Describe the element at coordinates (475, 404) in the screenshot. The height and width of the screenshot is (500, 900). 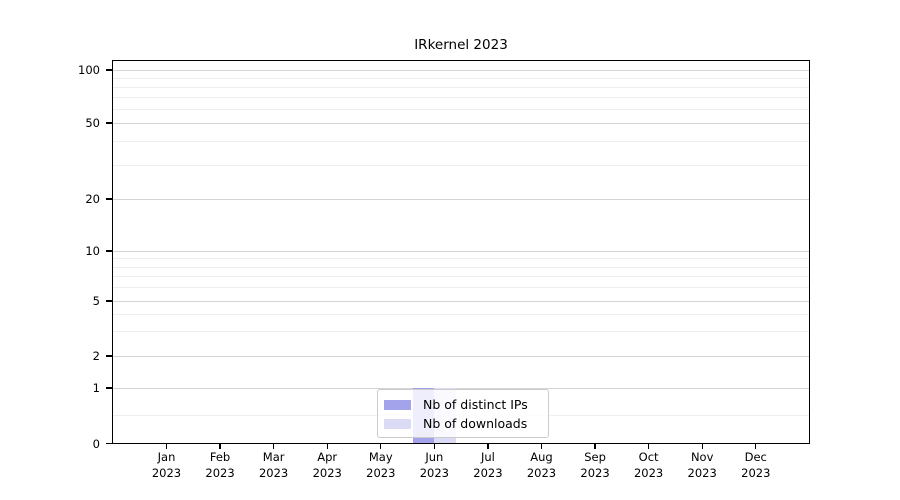
I see `legend-label: Nb of distinct IPs` at that location.